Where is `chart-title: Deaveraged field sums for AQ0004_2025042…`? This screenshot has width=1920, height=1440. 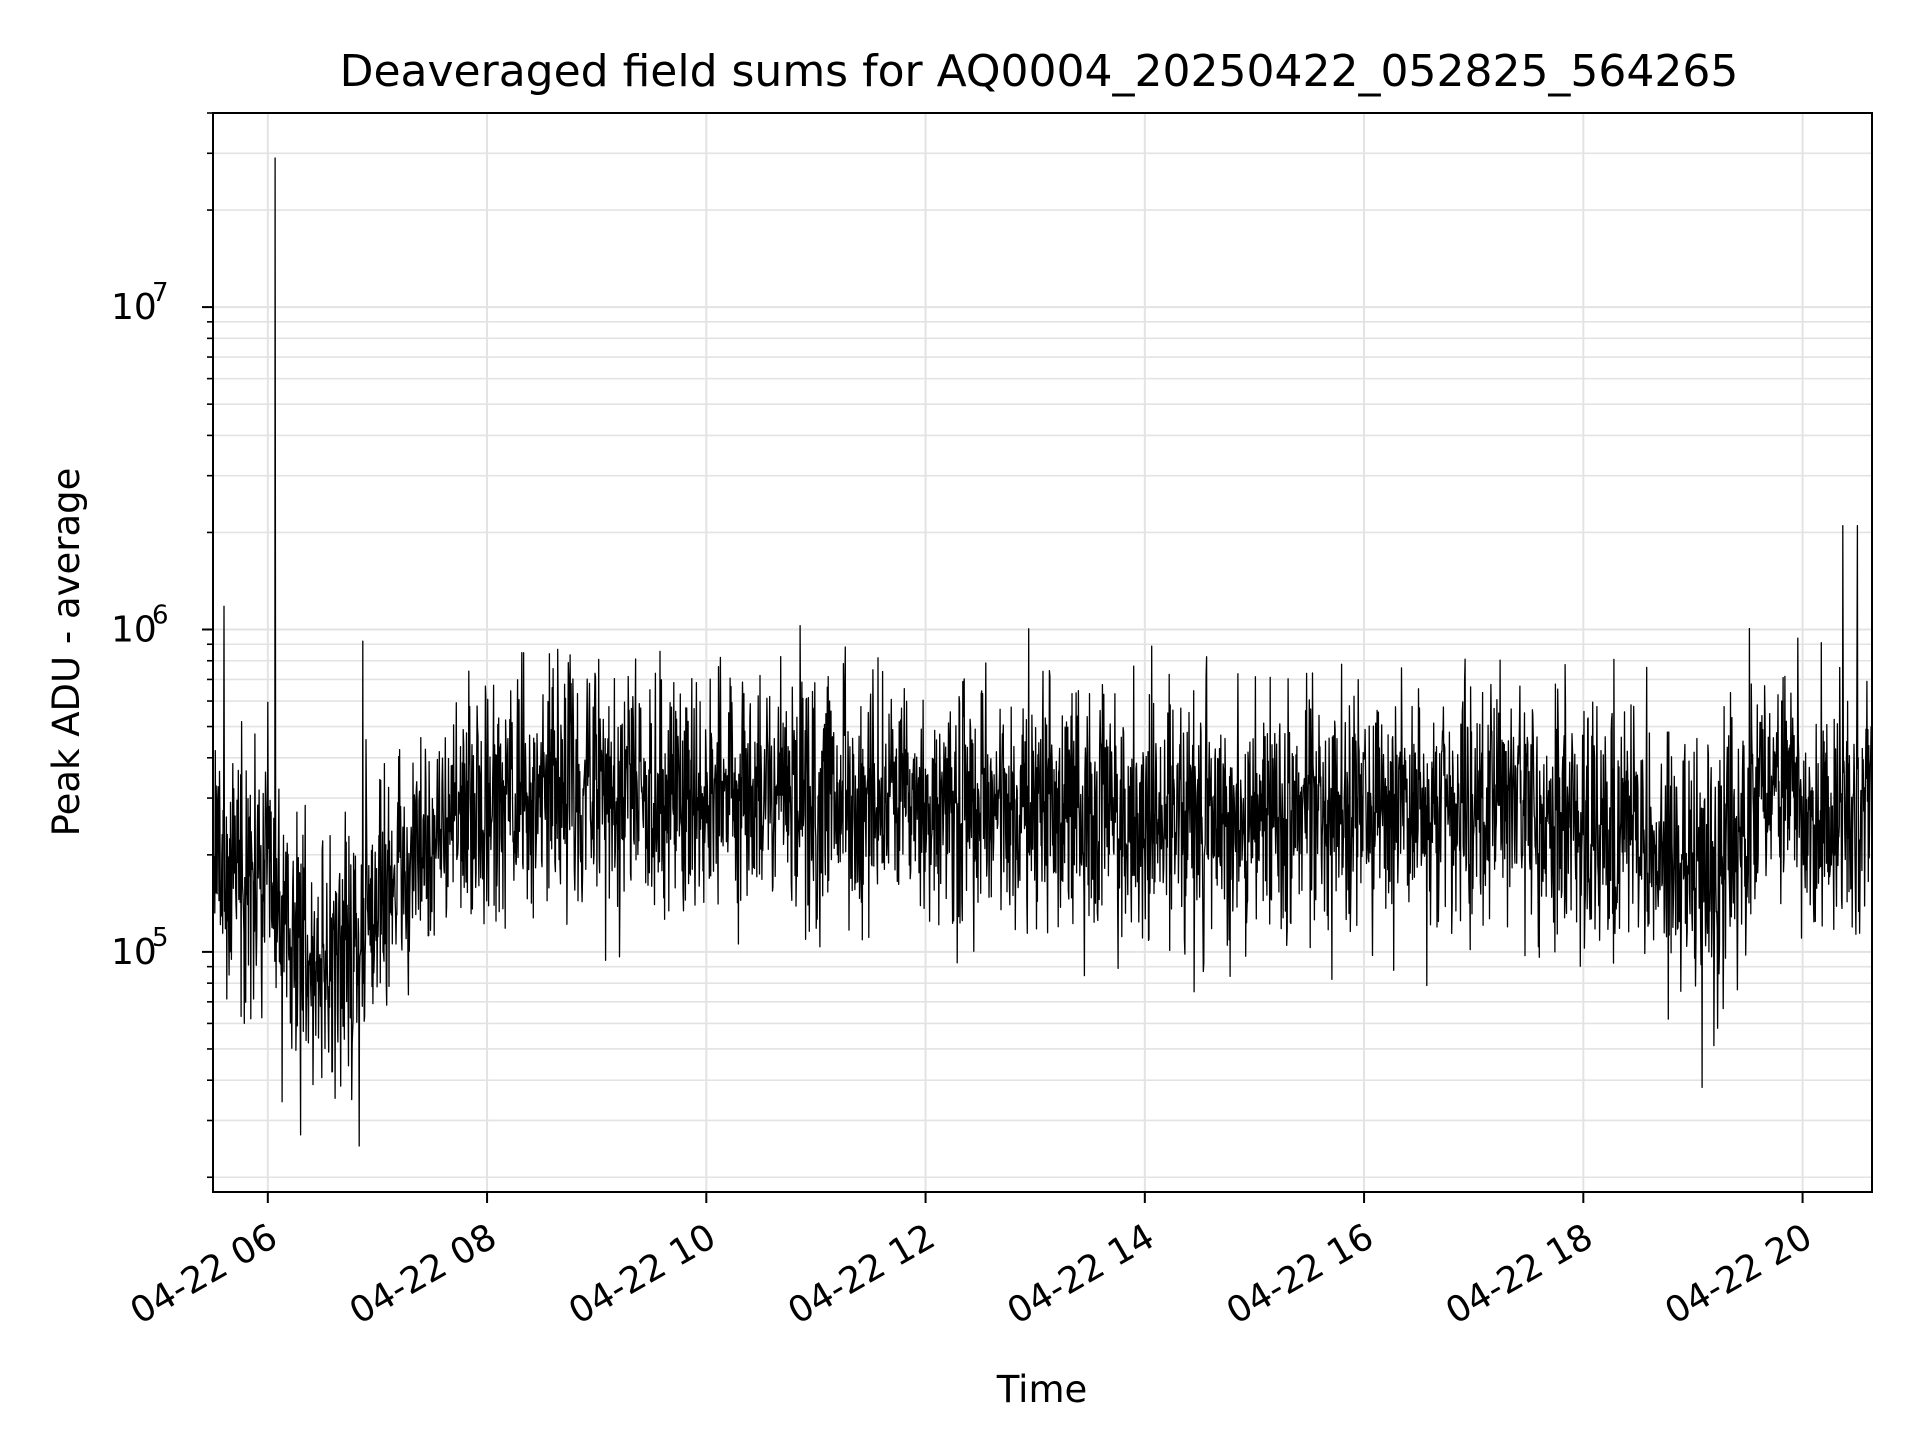
chart-title: Deaveraged field sums for AQ0004_2025042… is located at coordinates (1039, 71).